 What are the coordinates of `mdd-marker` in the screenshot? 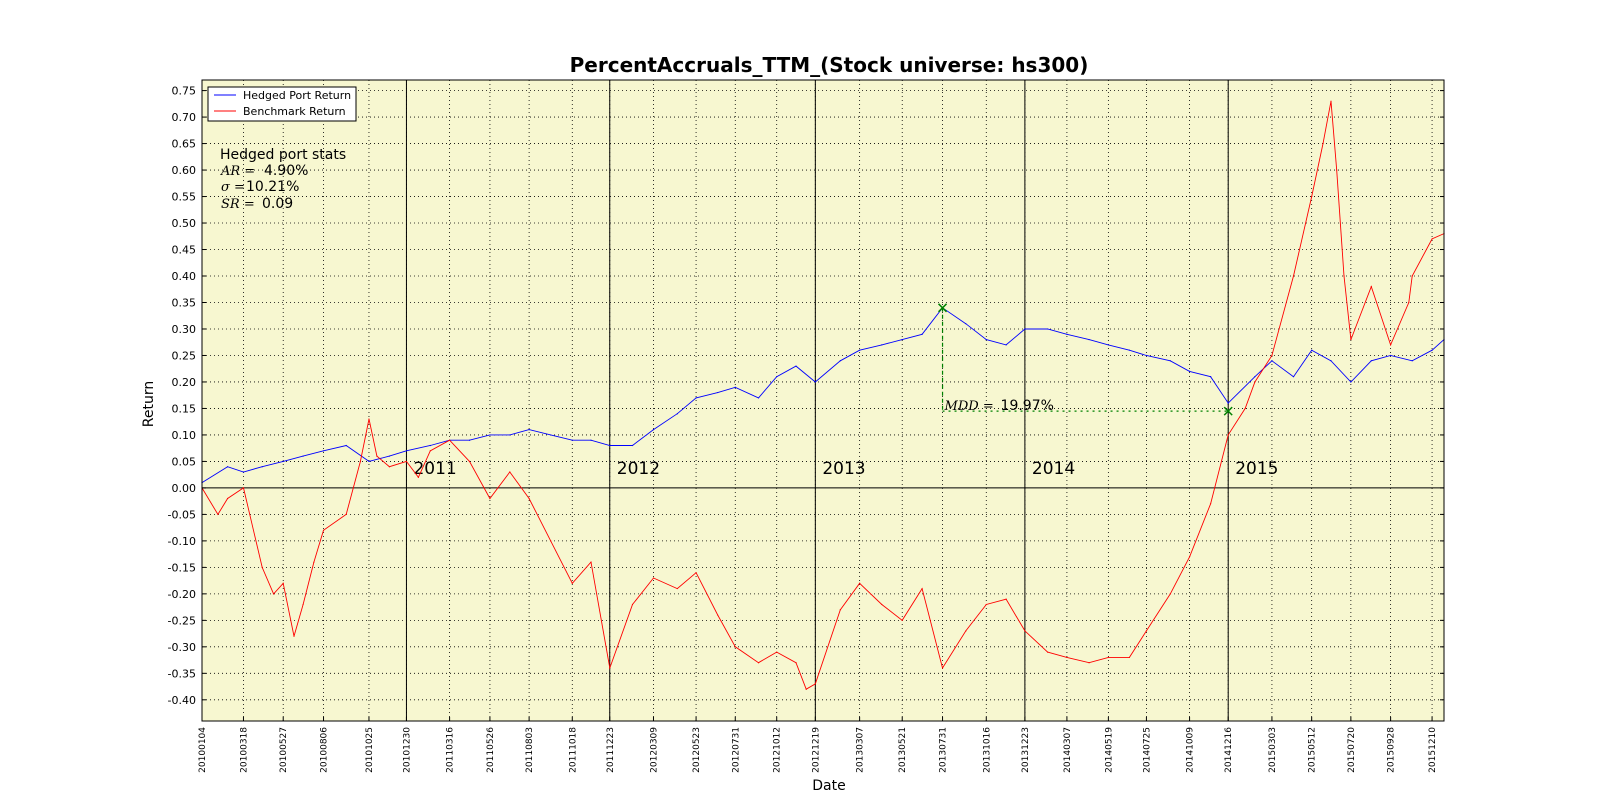 It's located at (943, 308).